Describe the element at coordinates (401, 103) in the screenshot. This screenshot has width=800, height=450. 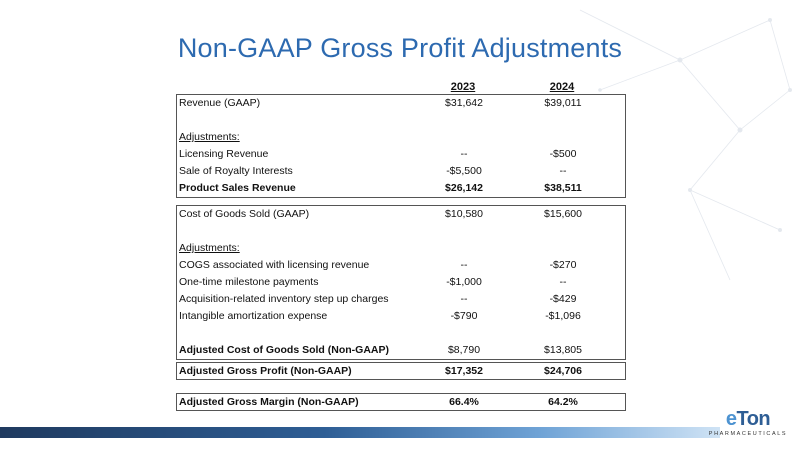
I see `table-row: Revenue (GAAP) $31,642 $39,011` at that location.